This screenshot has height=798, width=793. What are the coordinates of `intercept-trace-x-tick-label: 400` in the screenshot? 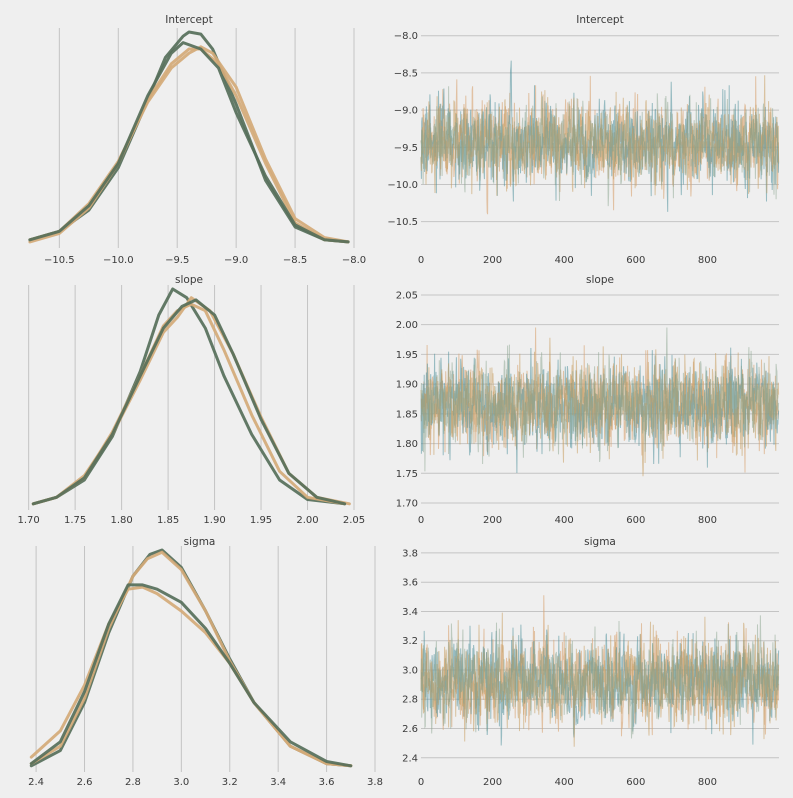 It's located at (564, 260).